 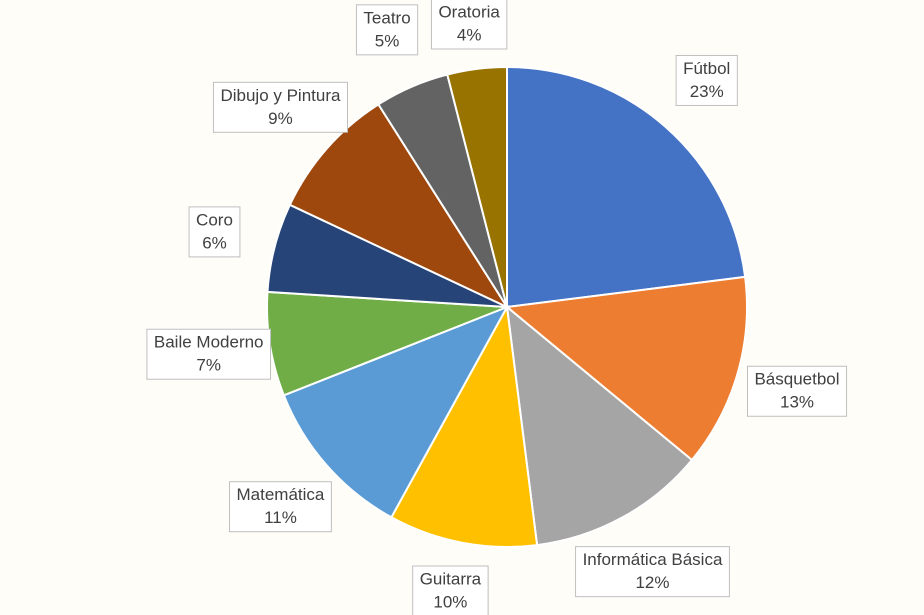 I want to click on value-label: 13%, so click(x=797, y=402).